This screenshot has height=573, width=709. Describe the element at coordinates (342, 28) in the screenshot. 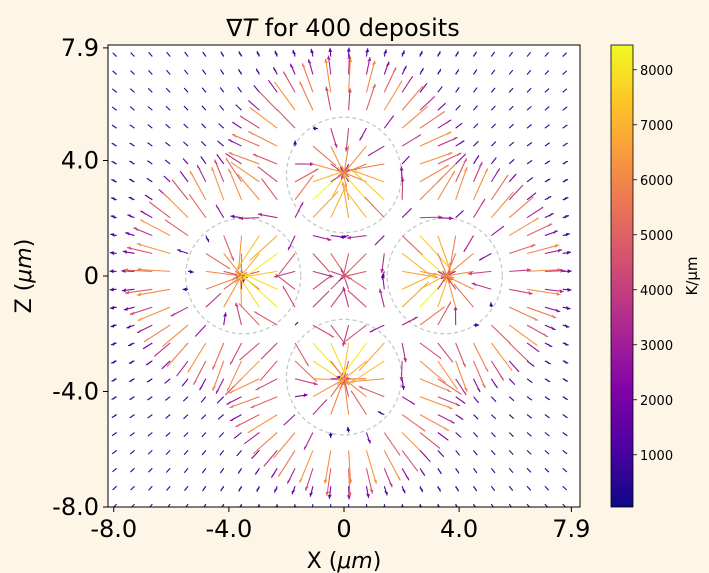

I see `chart-title: ∇T for 400 deposits` at that location.